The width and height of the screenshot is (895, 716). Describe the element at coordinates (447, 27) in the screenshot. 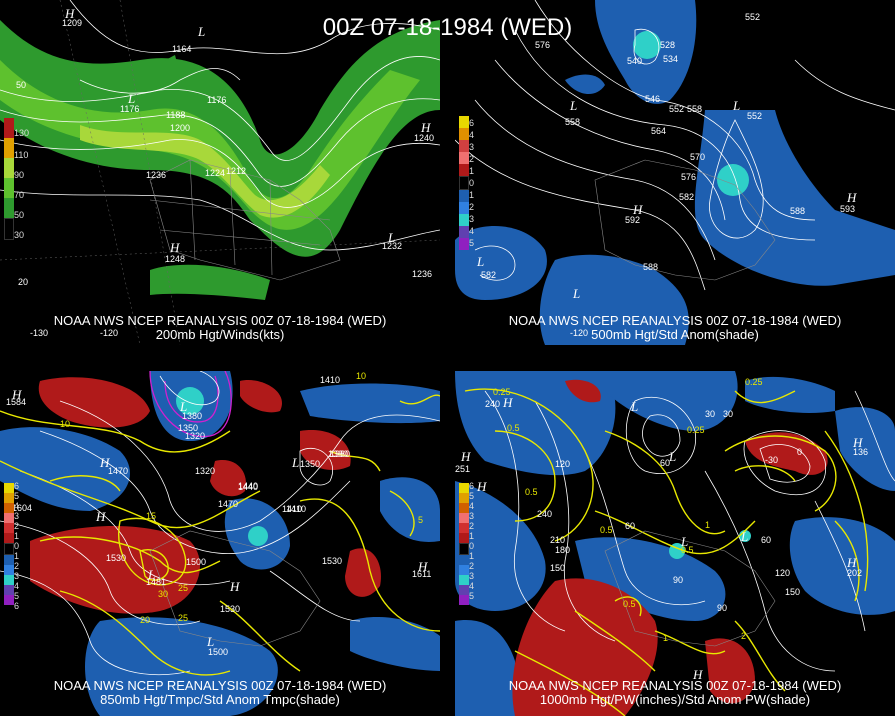

I see `map-title: 00Z 07-18-1984 (WED)` at that location.